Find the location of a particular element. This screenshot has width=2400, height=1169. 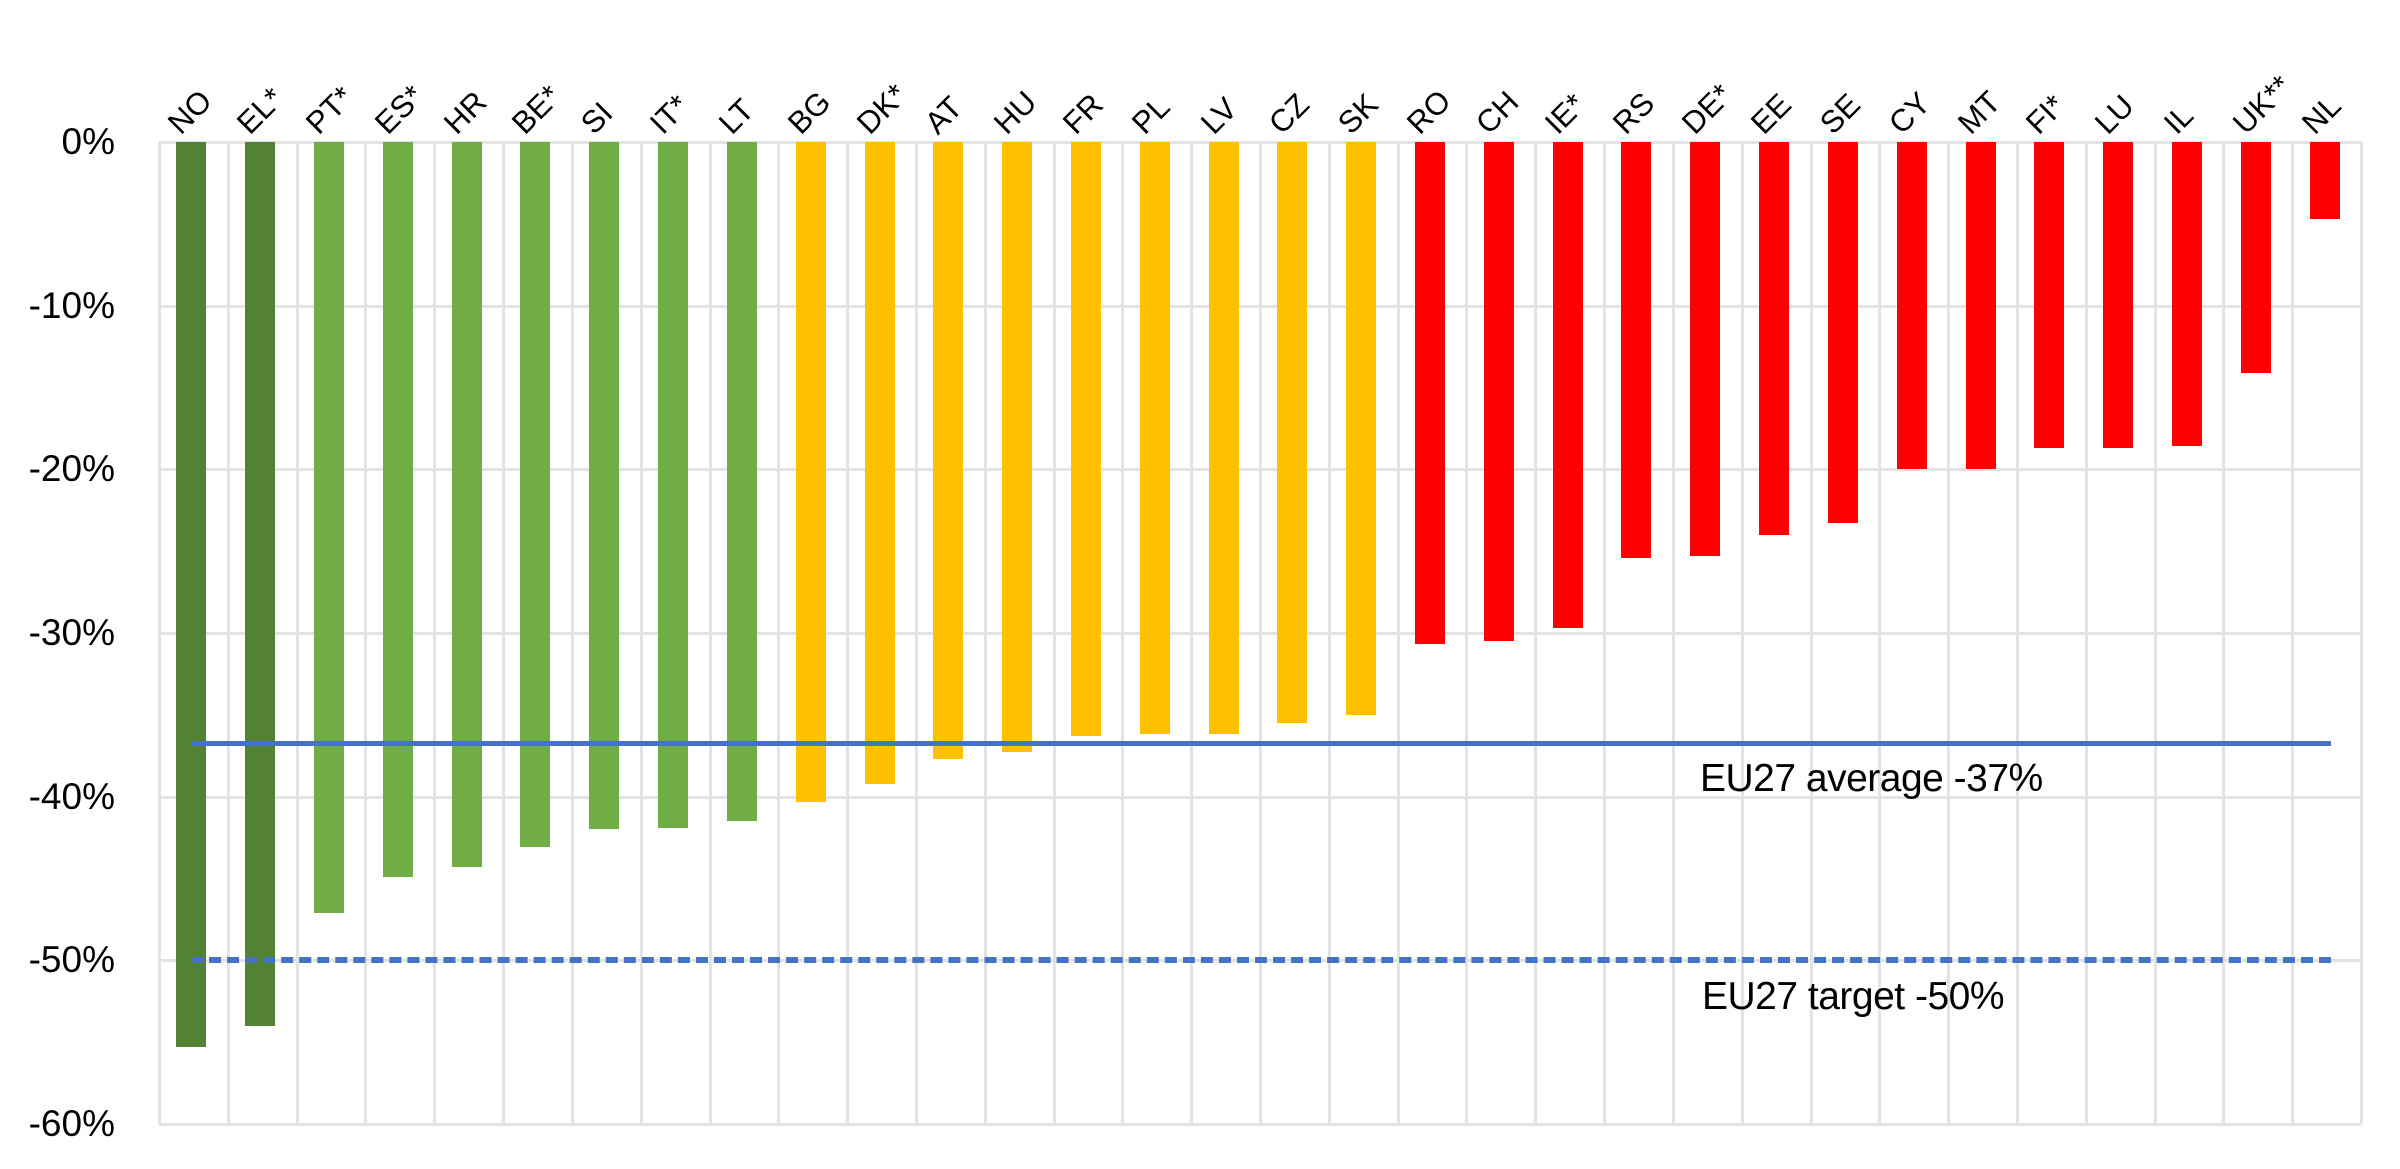

bar-pt is located at coordinates (329, 527).